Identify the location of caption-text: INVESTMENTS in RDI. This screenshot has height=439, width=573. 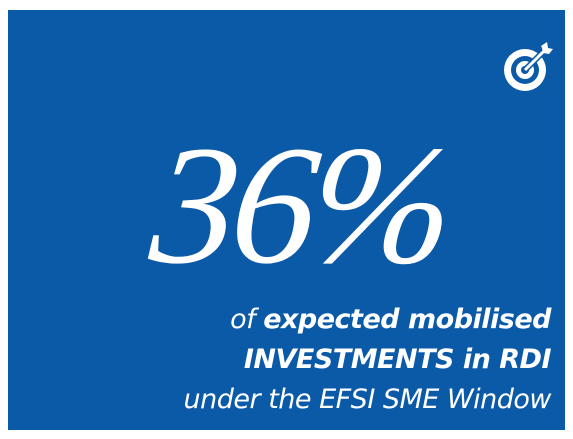
(397, 359).